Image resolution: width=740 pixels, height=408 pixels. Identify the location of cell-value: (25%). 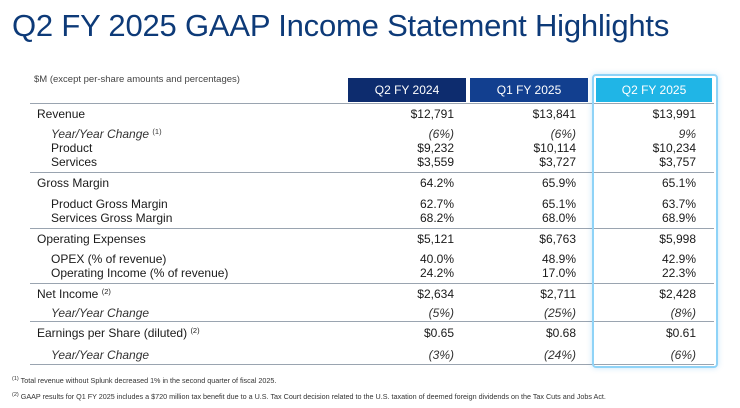
(559, 313).